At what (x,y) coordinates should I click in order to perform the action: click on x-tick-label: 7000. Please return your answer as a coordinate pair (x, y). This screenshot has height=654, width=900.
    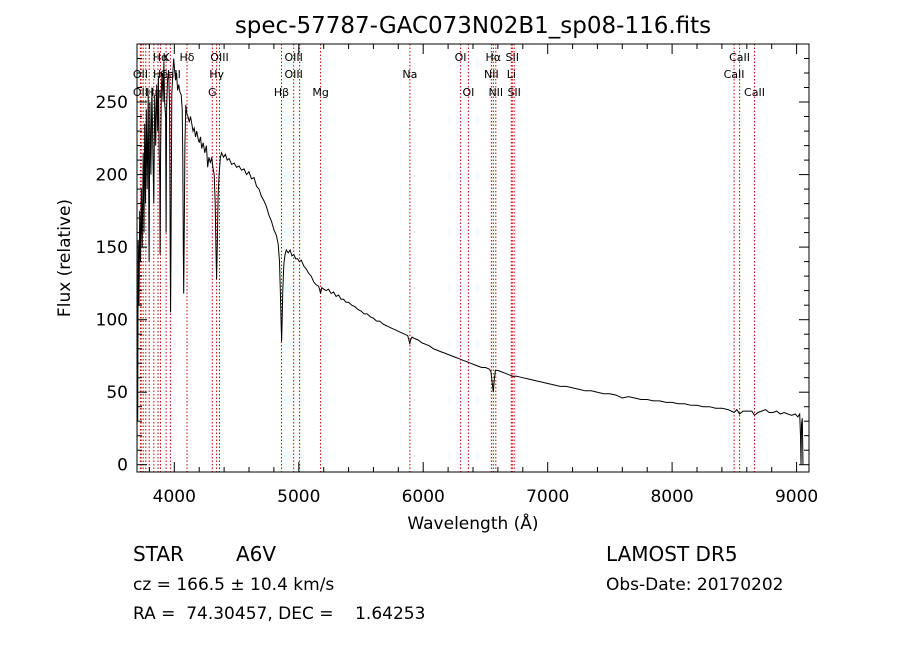
    Looking at the image, I should click on (547, 497).